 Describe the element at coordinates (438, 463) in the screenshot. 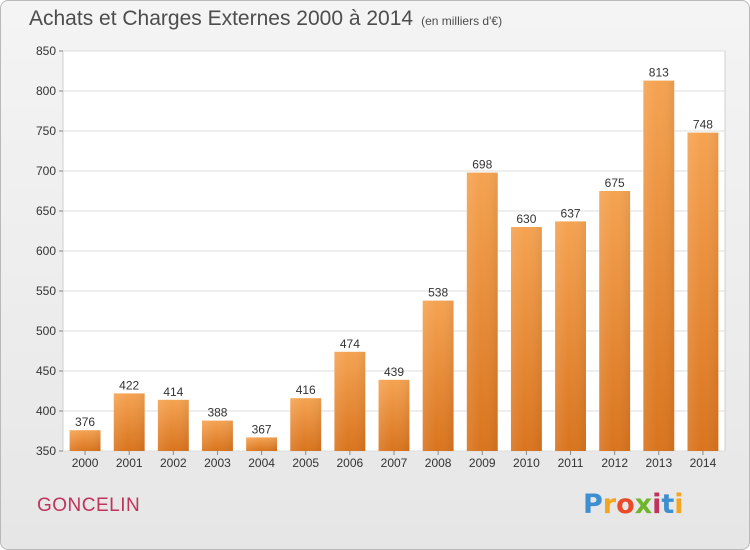

I see `x-tick-label-2008: 2008` at that location.